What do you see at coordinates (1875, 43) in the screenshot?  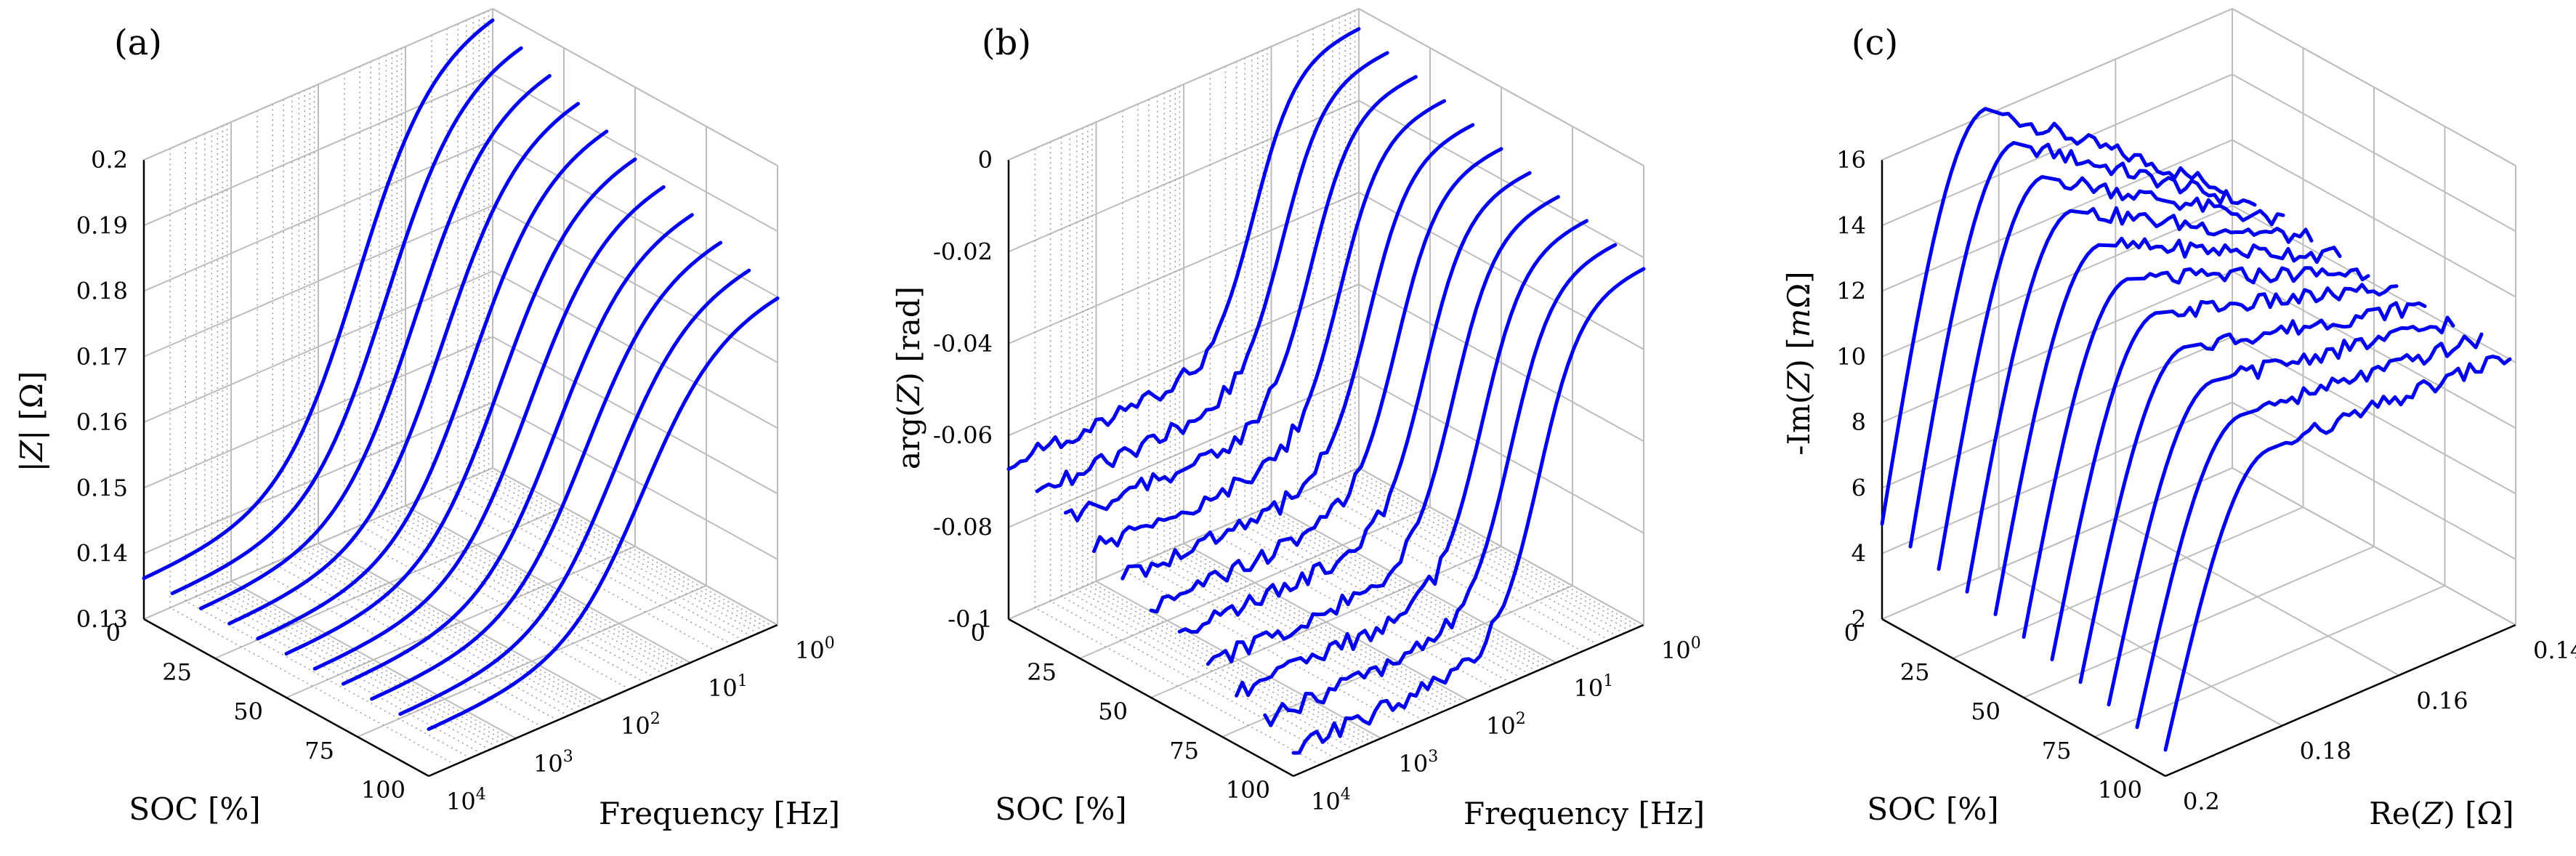 I see `panel-label: (c)` at bounding box center [1875, 43].